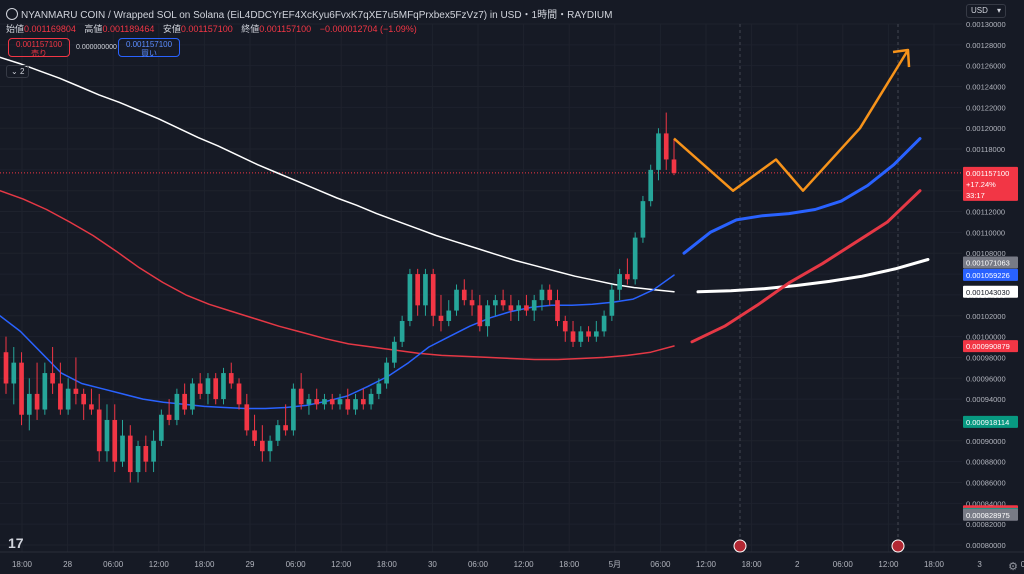 The image size is (1024, 574). I want to click on price-badge-text: 0.000918114, so click(987, 422).